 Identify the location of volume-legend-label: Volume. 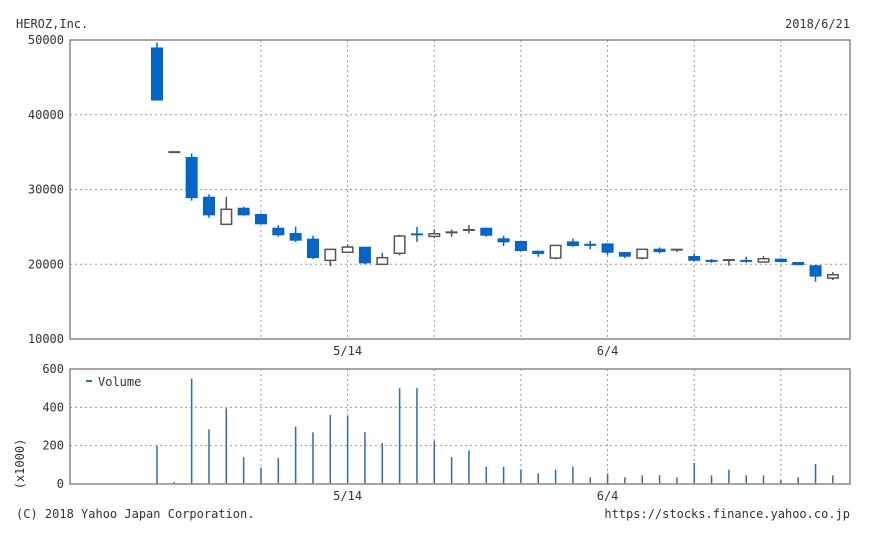
(119, 382).